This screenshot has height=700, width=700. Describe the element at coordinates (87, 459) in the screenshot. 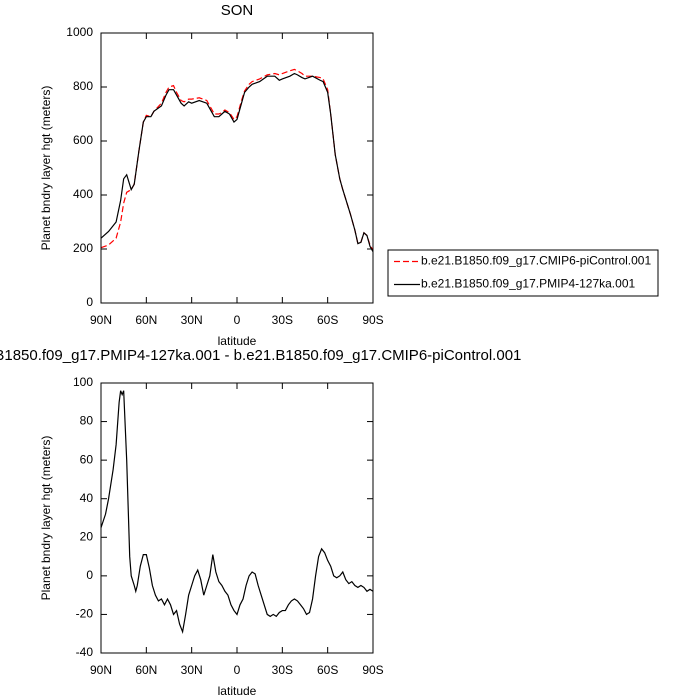

I see `y-tick-label: 60` at that location.